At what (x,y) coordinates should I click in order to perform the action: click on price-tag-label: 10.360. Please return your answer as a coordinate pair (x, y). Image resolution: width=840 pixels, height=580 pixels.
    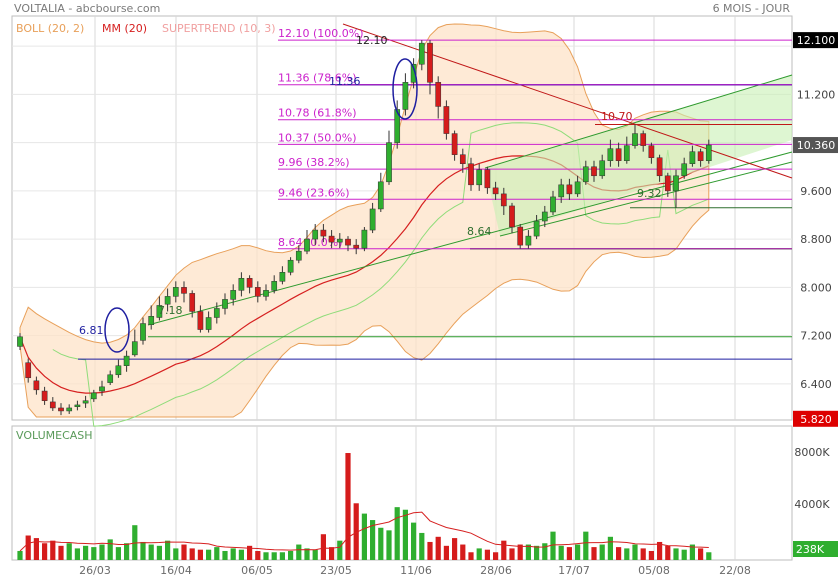
    Looking at the image, I should click on (816, 145).